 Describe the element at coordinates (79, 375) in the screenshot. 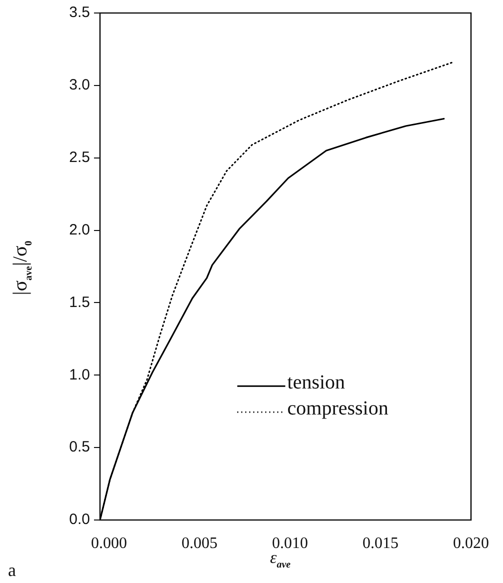

I see `y-tick-label: 1.0` at that location.